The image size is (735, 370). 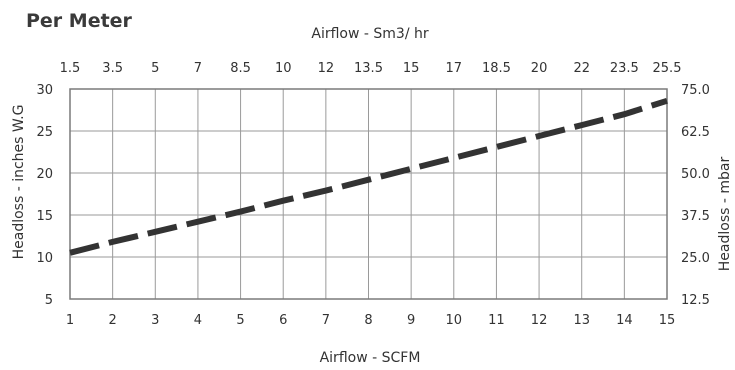 What do you see at coordinates (44, 216) in the screenshot?
I see `y-tick-label: 15` at bounding box center [44, 216].